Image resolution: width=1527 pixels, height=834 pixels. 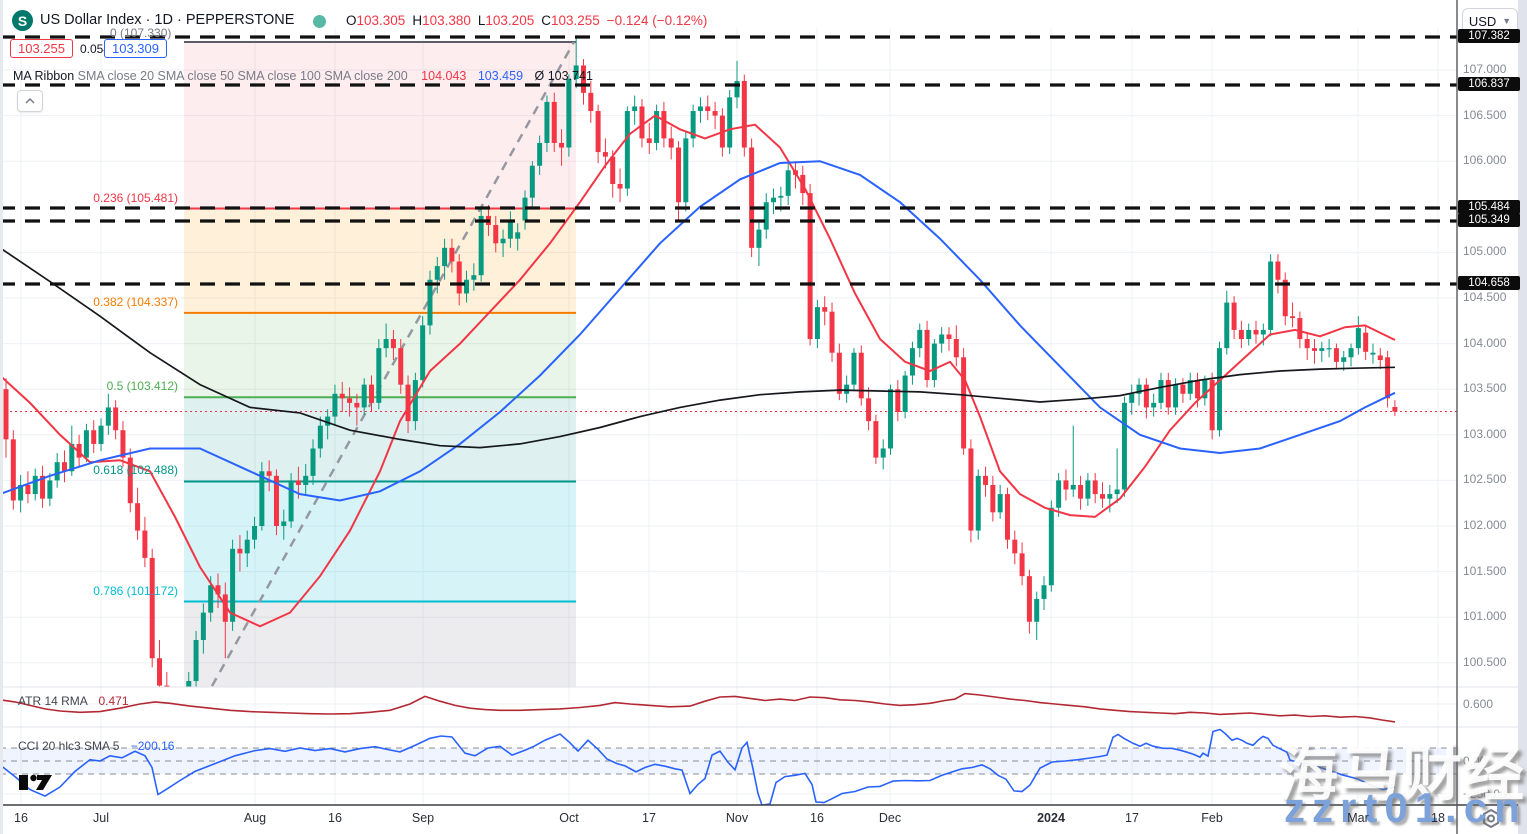 What do you see at coordinates (1212, 818) in the screenshot?
I see `time-axis-label: Feb` at bounding box center [1212, 818].